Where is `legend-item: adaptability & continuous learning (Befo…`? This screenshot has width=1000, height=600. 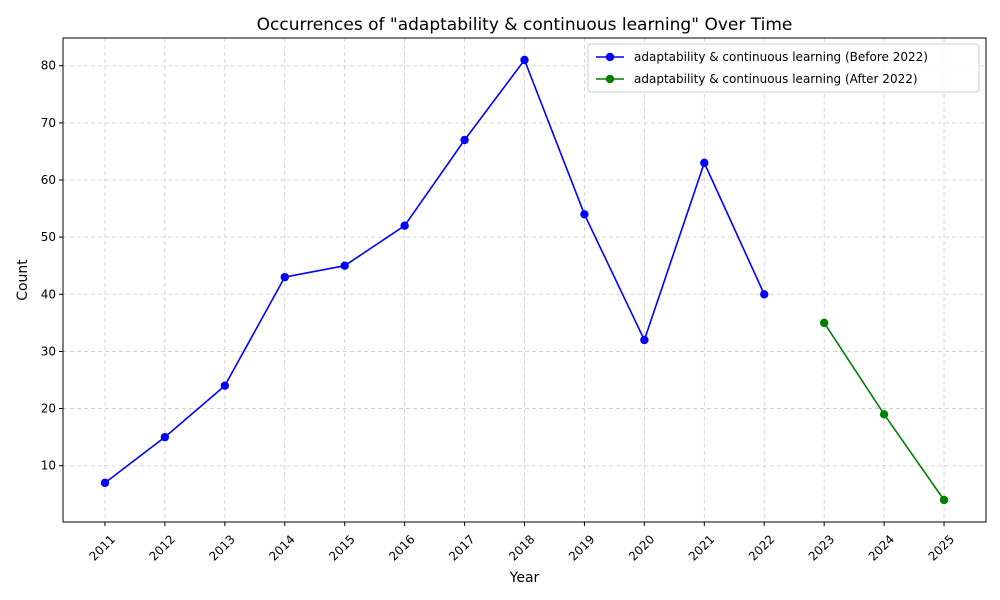 legend-item: adaptability & continuous learning (Befo… is located at coordinates (762, 57).